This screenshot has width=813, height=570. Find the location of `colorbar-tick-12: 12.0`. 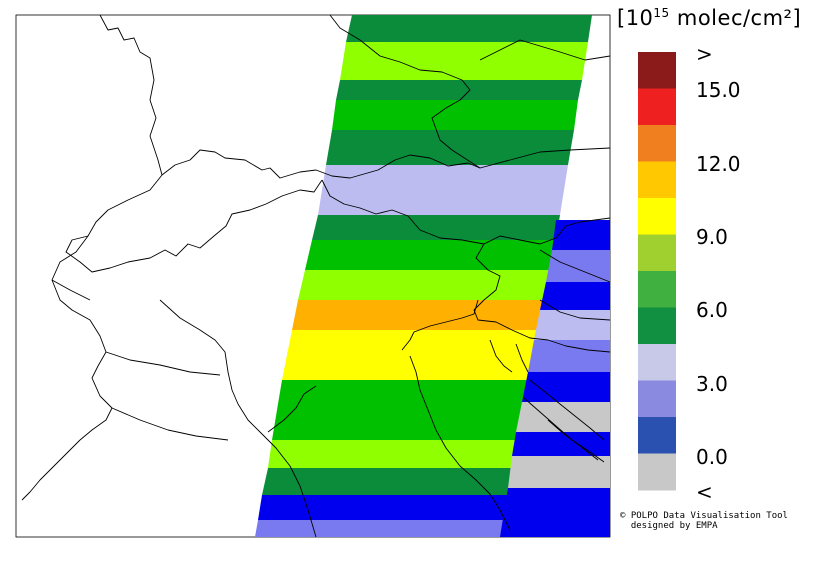

colorbar-tick-12: 12.0 is located at coordinates (718, 164).